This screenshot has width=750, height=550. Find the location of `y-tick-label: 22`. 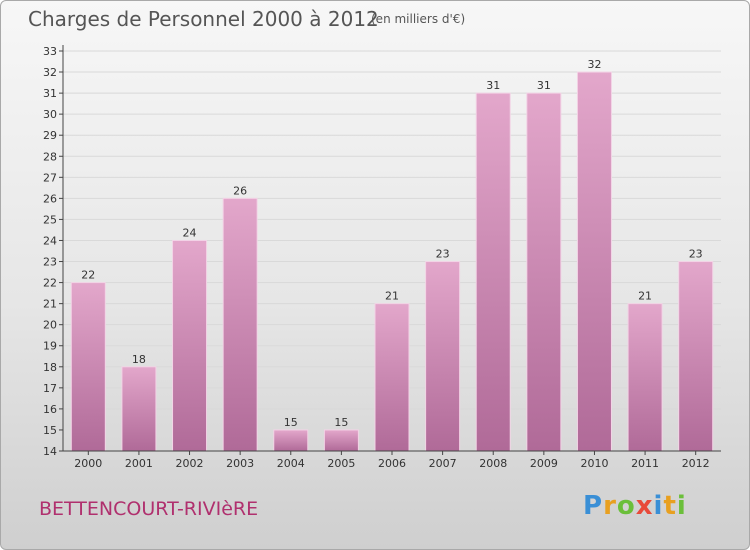

y-tick-label: 22 is located at coordinates (50, 283).